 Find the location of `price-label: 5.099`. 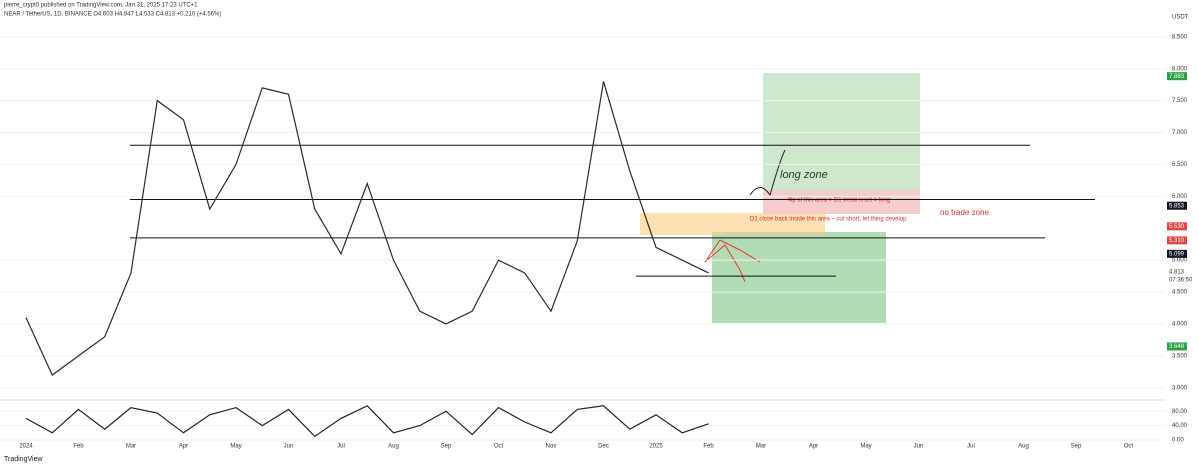

price-label: 5.099 is located at coordinates (1177, 254).